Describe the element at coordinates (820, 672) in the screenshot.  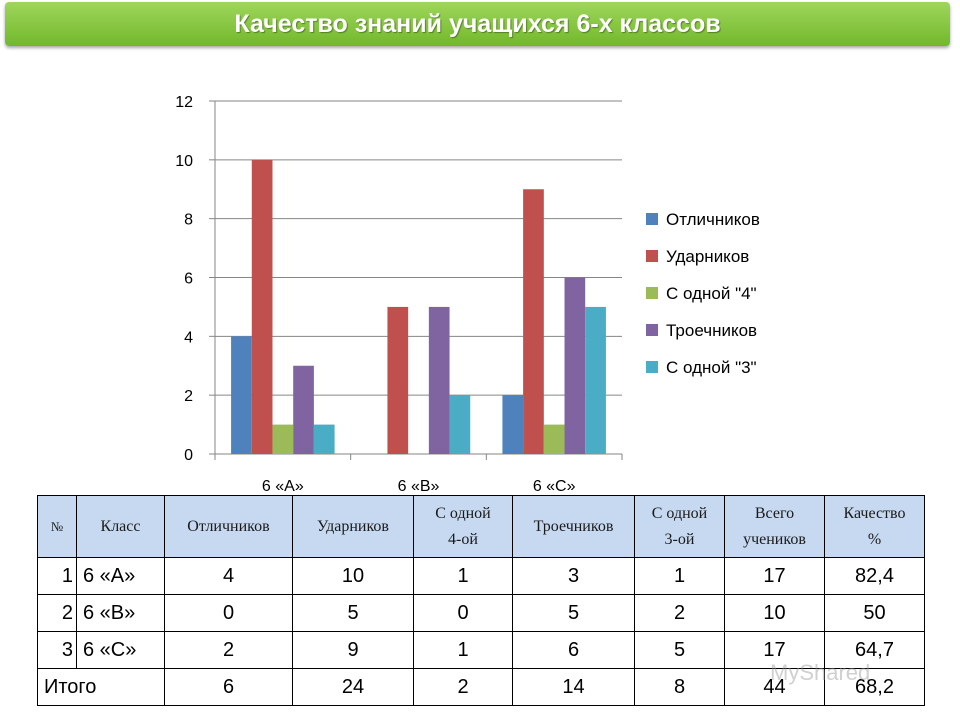
I see `watermark: MyShared` at that location.